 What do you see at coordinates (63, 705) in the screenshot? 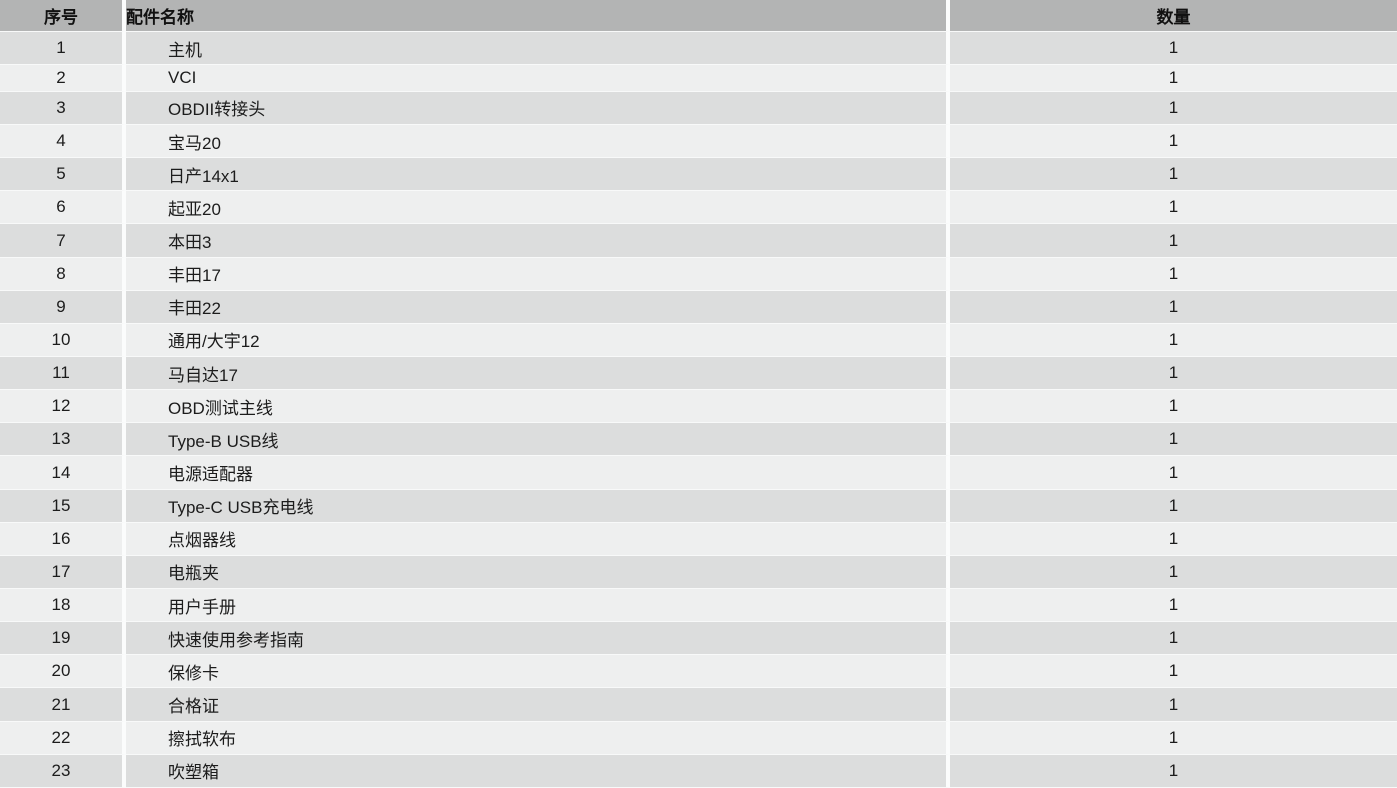
I see `cell-index: 21` at bounding box center [63, 705].